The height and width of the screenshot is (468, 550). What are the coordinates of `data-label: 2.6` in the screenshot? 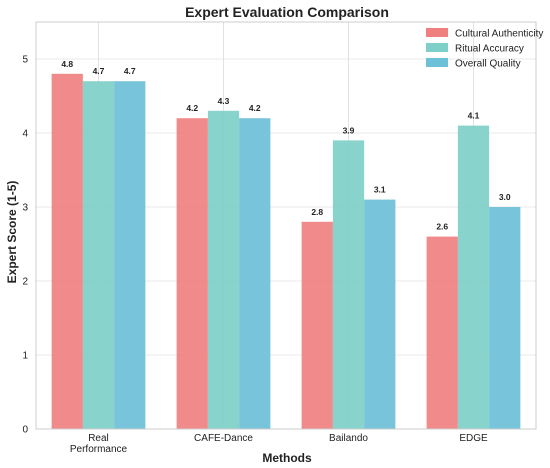 It's located at (442, 227).